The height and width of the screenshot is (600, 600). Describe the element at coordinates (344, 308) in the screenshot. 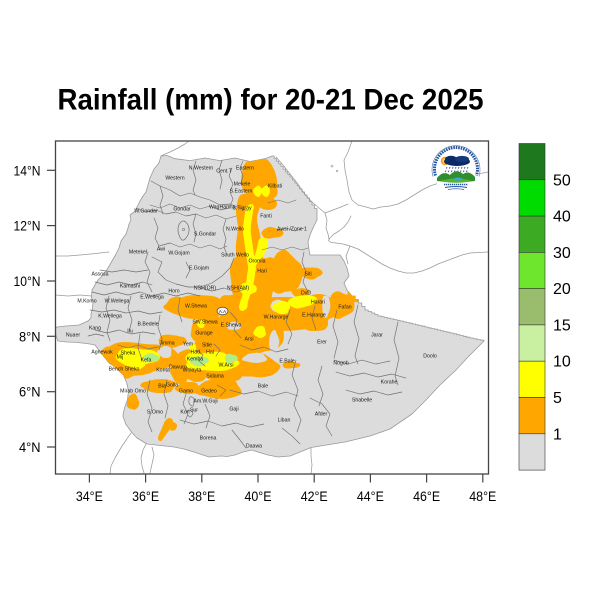

I see `svg-text: Fafan` at that location.